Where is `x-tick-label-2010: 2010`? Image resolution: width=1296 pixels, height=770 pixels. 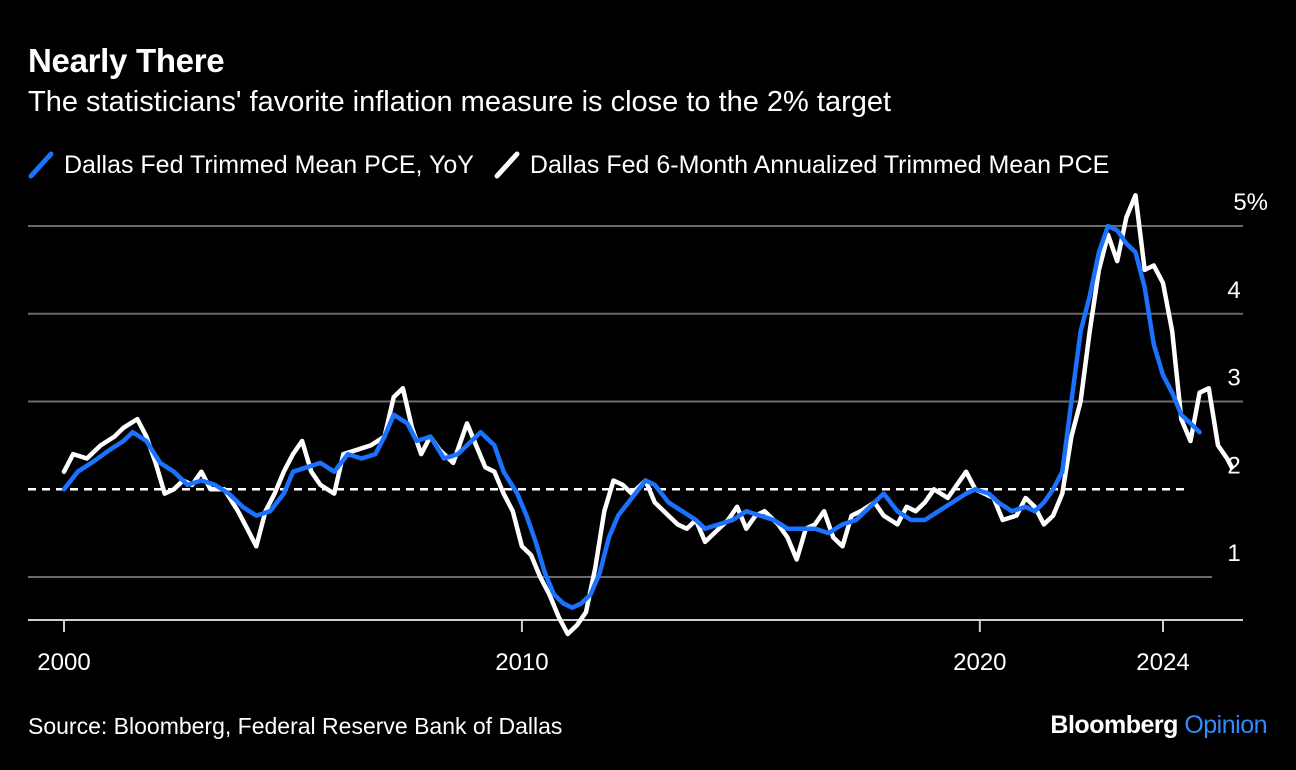
x-tick-label-2010: 2010 is located at coordinates (521, 662).